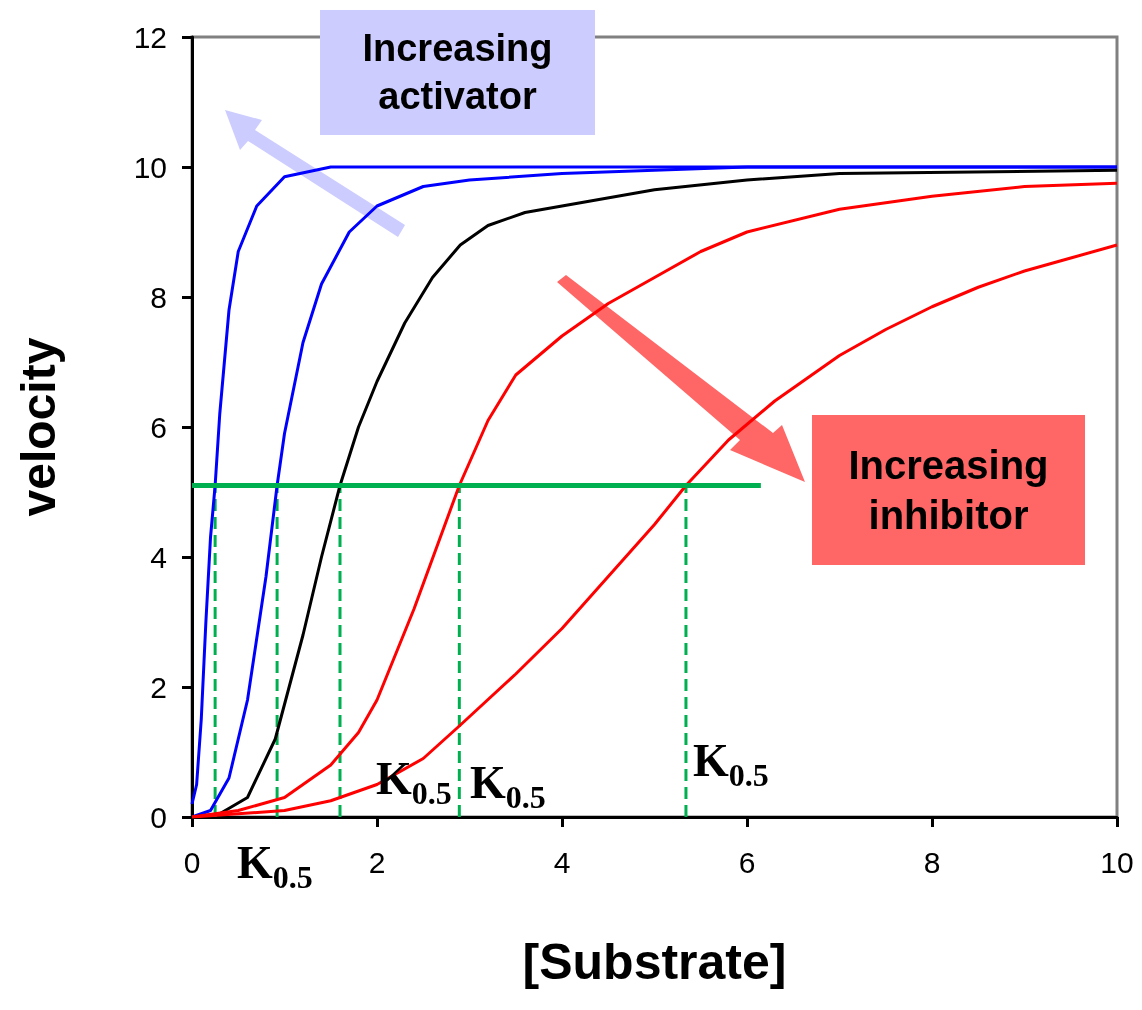 The width and height of the screenshot is (1142, 1010). I want to click on x-tick-label: 10, so click(1117, 862).